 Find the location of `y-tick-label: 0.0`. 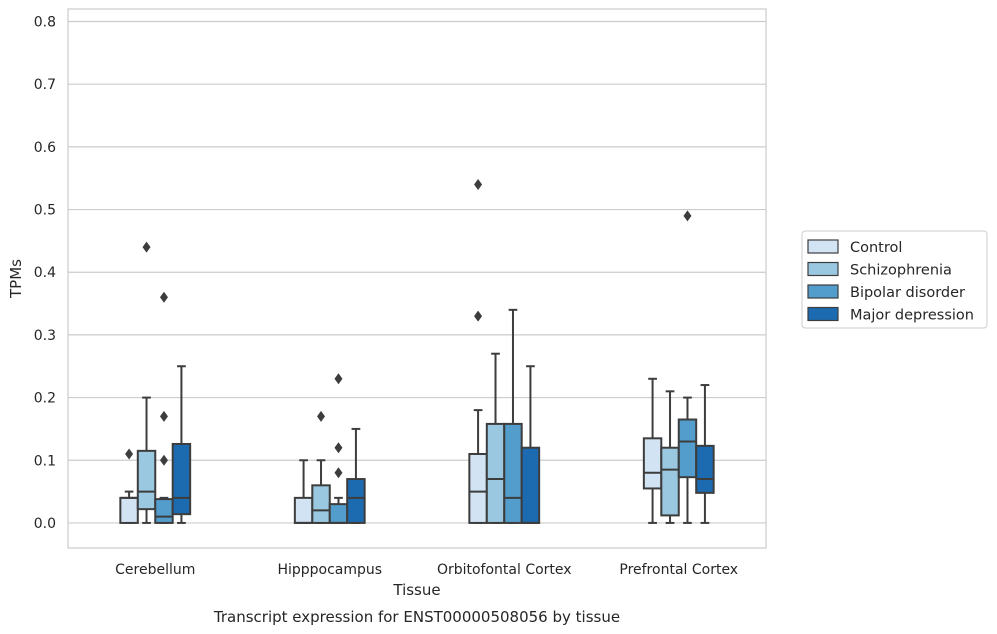

y-tick-label: 0.0 is located at coordinates (45, 524).